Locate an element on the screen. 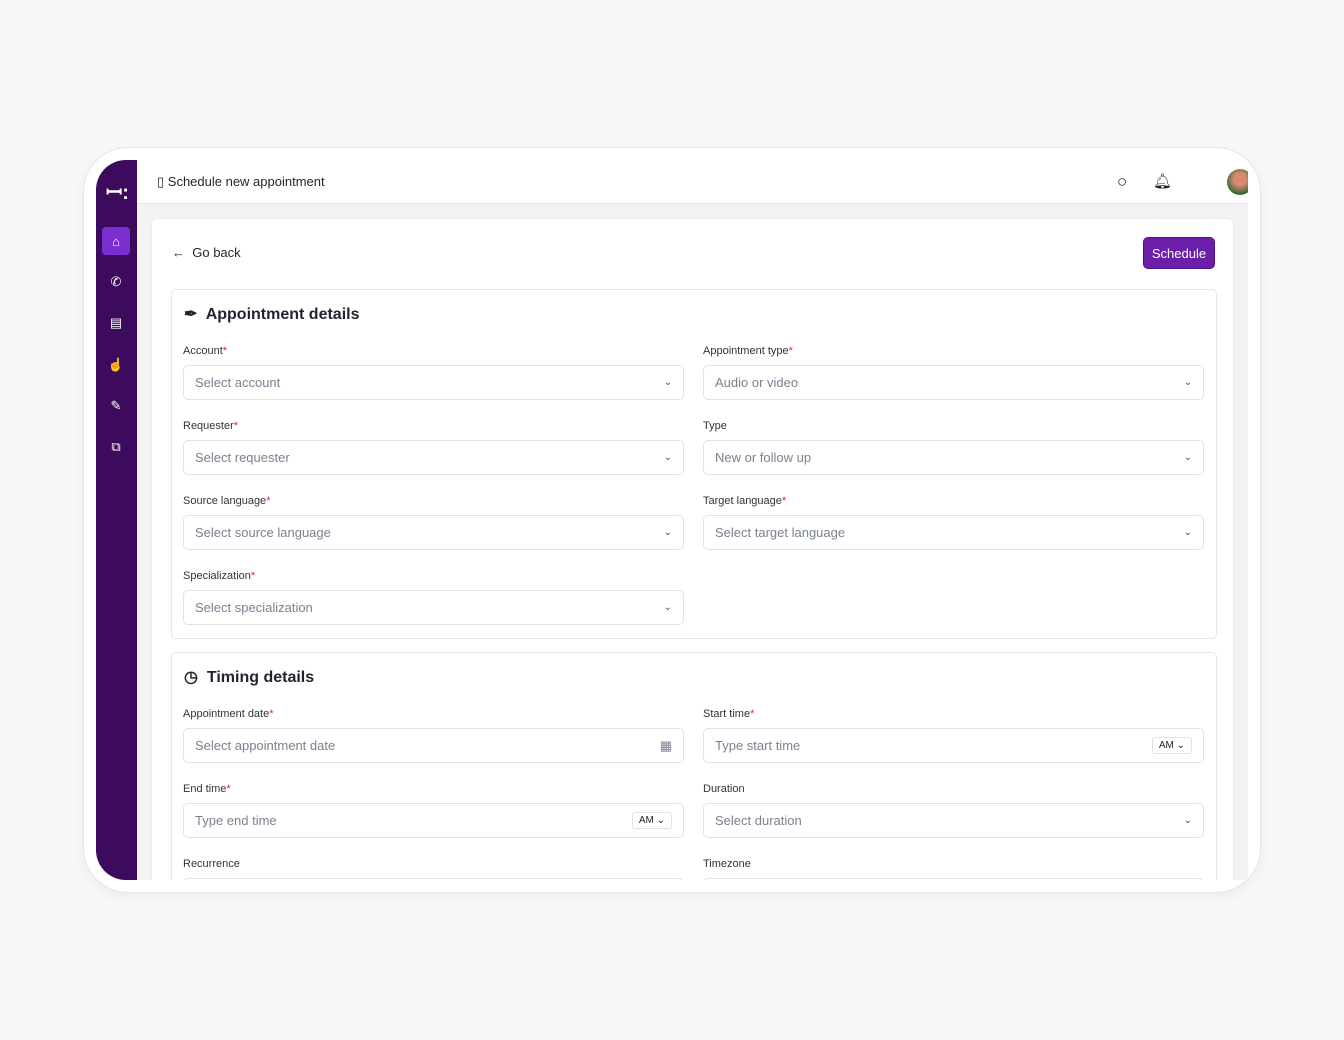 The height and width of the screenshot is (1040, 1344). pen-icon: ✒ is located at coordinates (191, 314).